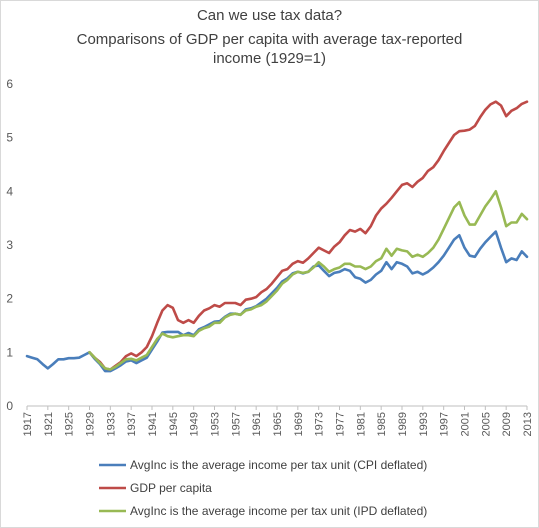 The width and height of the screenshot is (539, 528). What do you see at coordinates (9, 245) in the screenshot?
I see `y-tick-label: 3` at bounding box center [9, 245].